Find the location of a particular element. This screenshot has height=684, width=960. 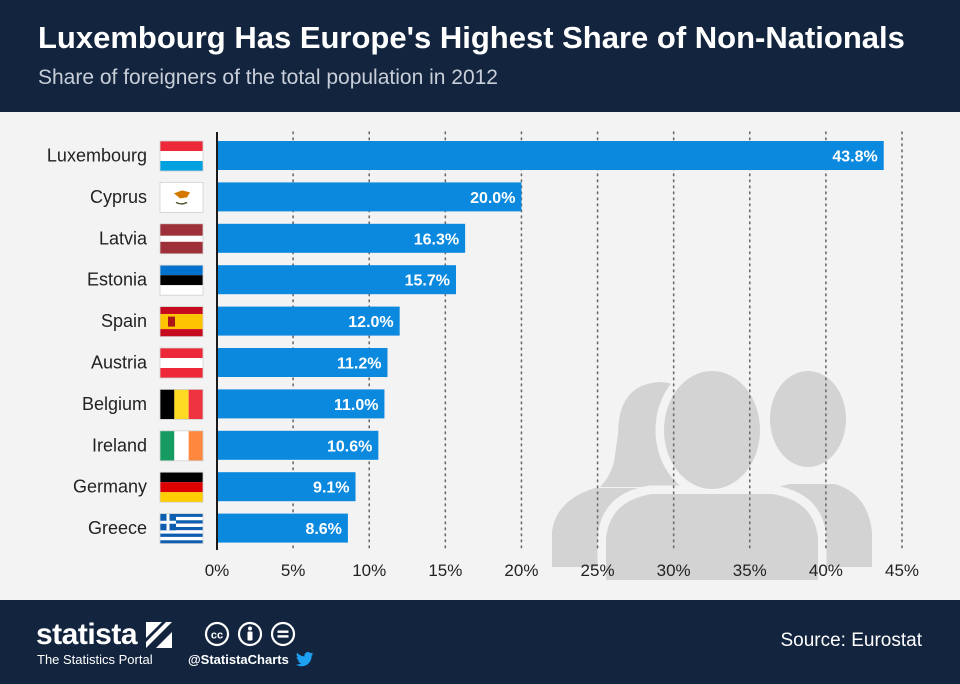

twitter-icon is located at coordinates (305, 659).